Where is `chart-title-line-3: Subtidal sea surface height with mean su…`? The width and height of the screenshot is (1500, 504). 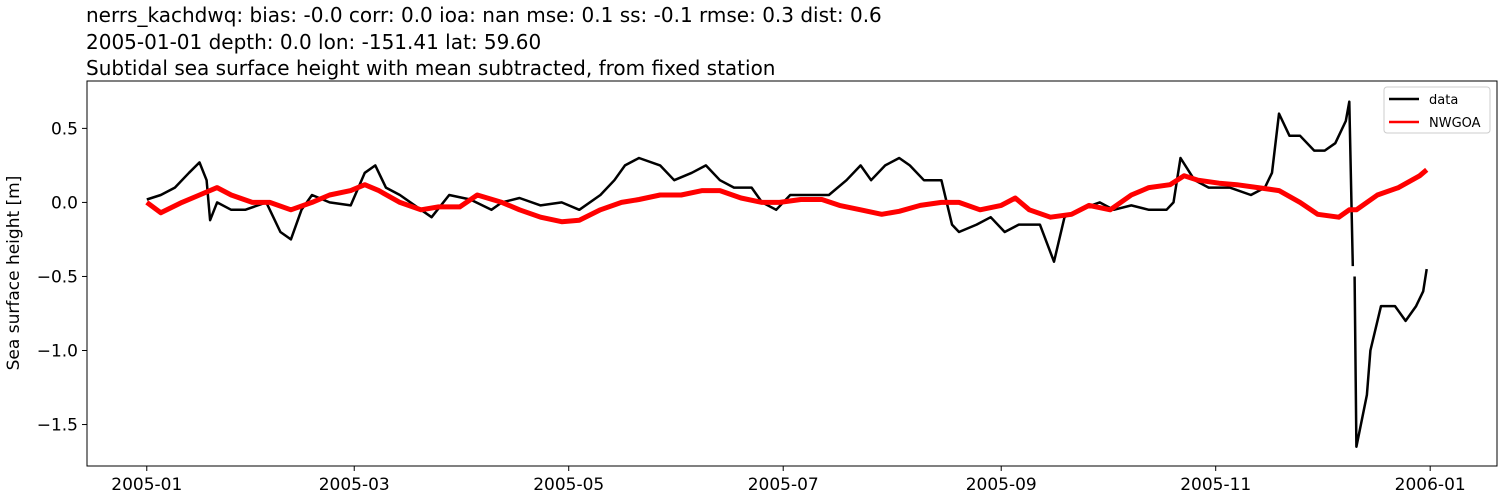 chart-title-line-3: Subtidal sea surface height with mean su… is located at coordinates (430, 68).